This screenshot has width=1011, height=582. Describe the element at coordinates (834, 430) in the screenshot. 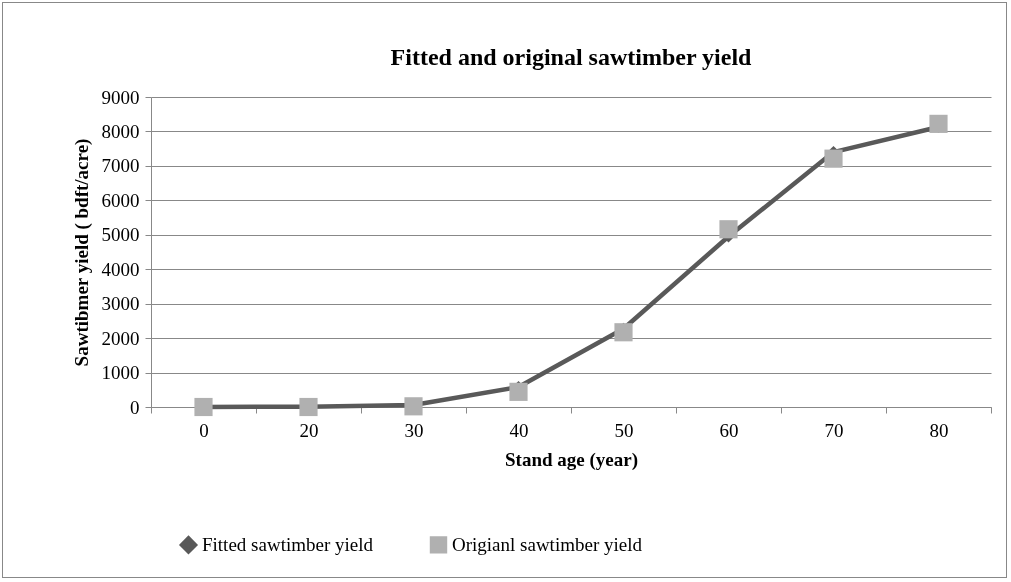

I see `x-tick-label: 70` at that location.